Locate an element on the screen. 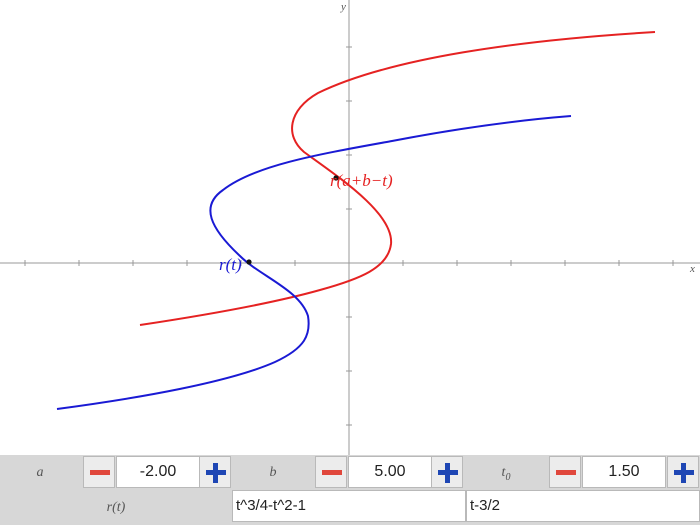  b-decrement-button is located at coordinates (331, 472).